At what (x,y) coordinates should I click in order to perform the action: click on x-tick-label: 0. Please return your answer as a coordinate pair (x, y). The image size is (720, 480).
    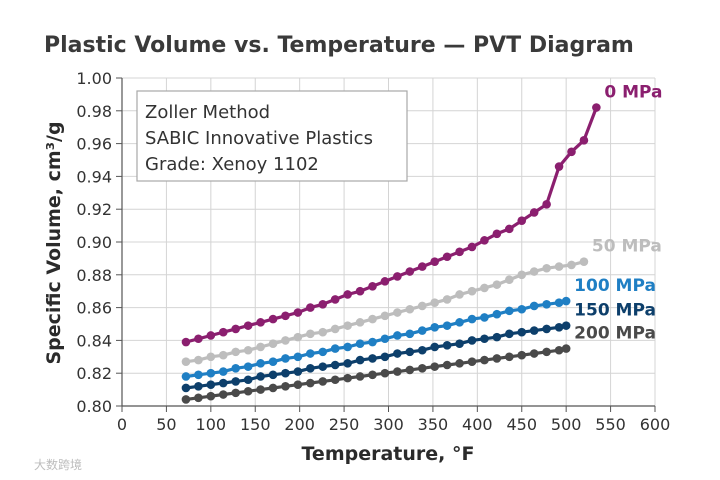
    Looking at the image, I should click on (122, 424).